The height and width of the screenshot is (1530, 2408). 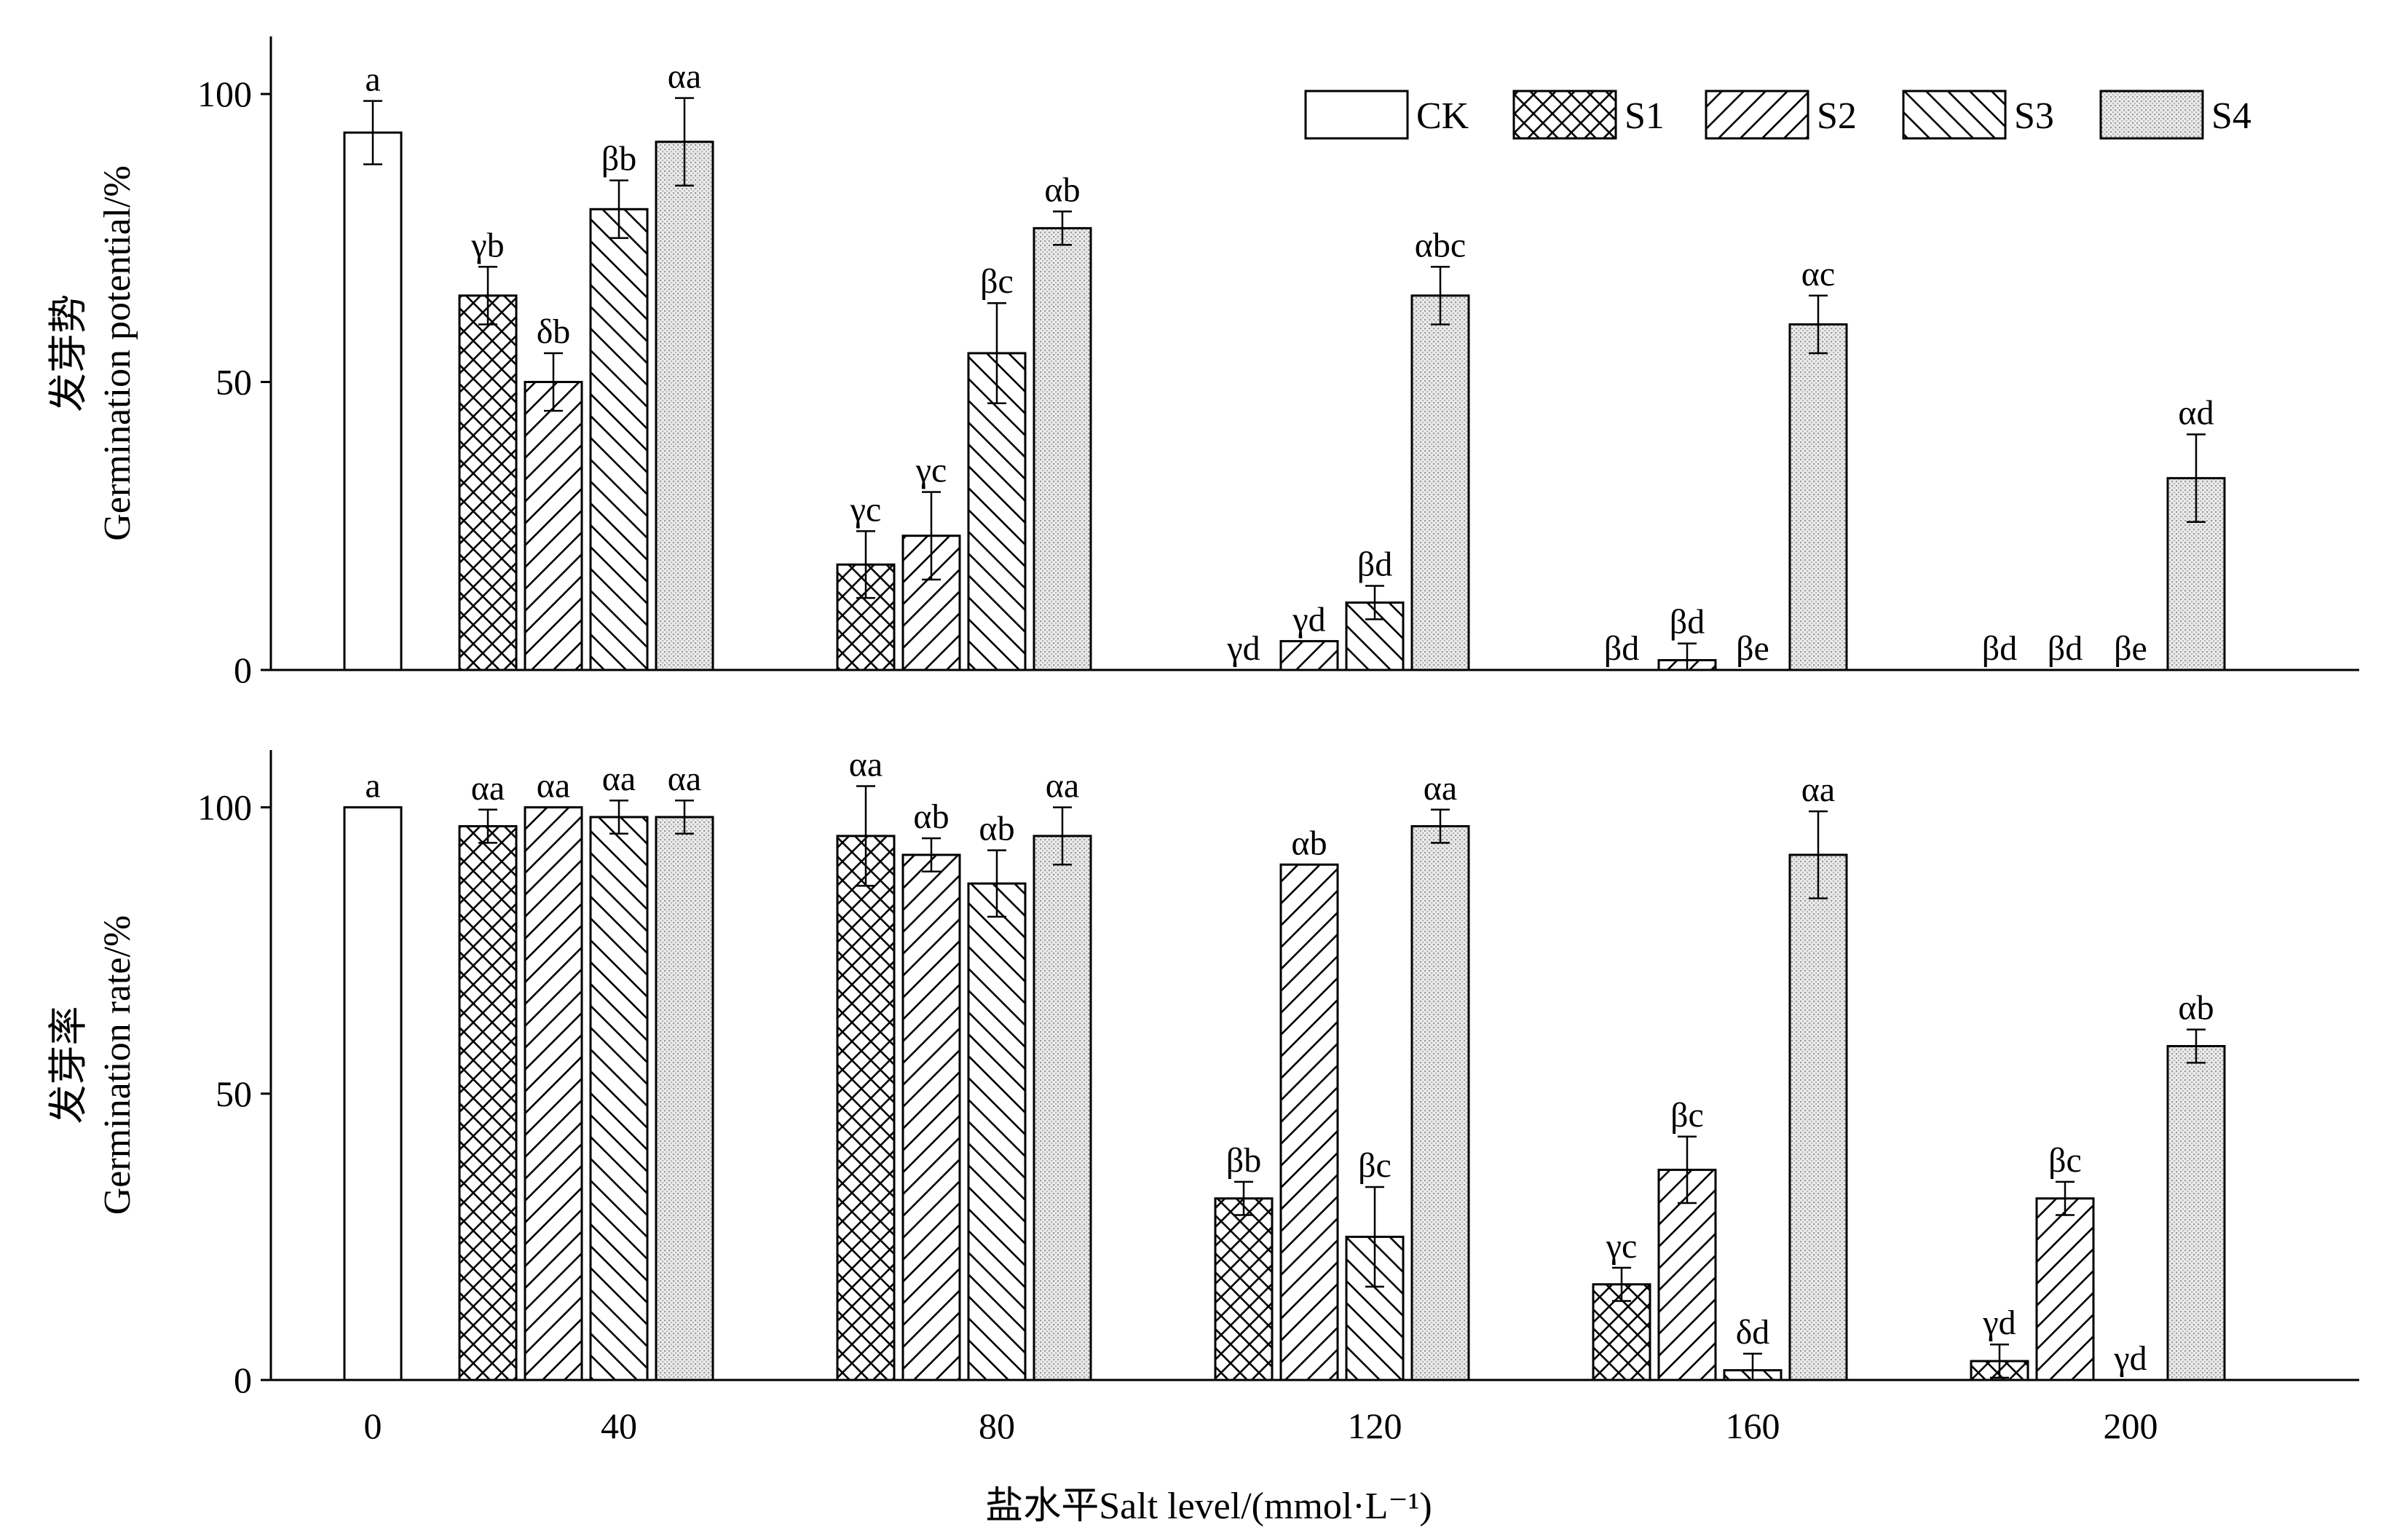 What do you see at coordinates (1208, 1506) in the screenshot?
I see `x-axis-title: 盐水平Salt level/(mmol·L⁻¹)` at bounding box center [1208, 1506].